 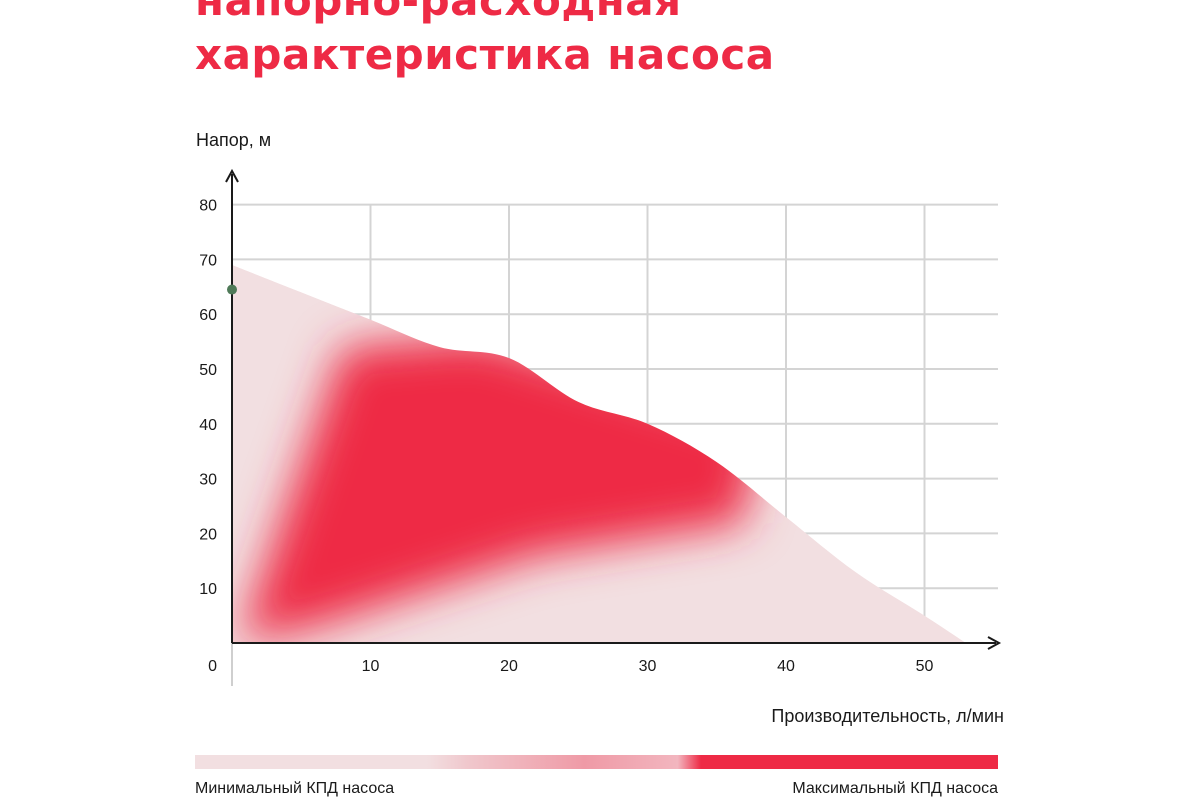 What do you see at coordinates (648, 666) in the screenshot?
I see `x-tick-label: 30` at bounding box center [648, 666].